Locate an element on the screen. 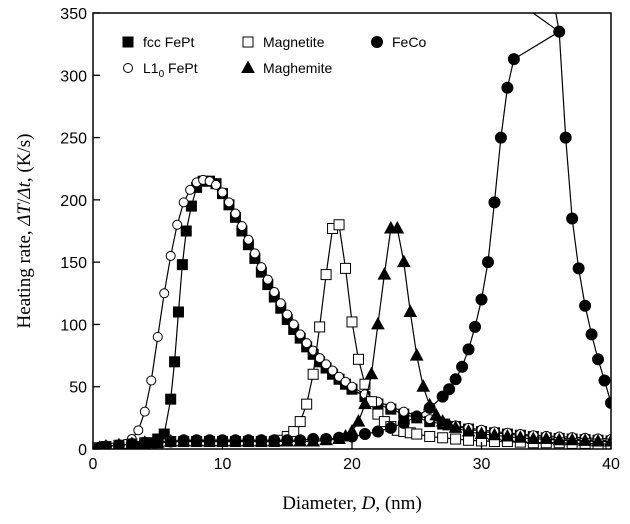  legend-label-fcc-fept: fcc FePt is located at coordinates (168, 42).